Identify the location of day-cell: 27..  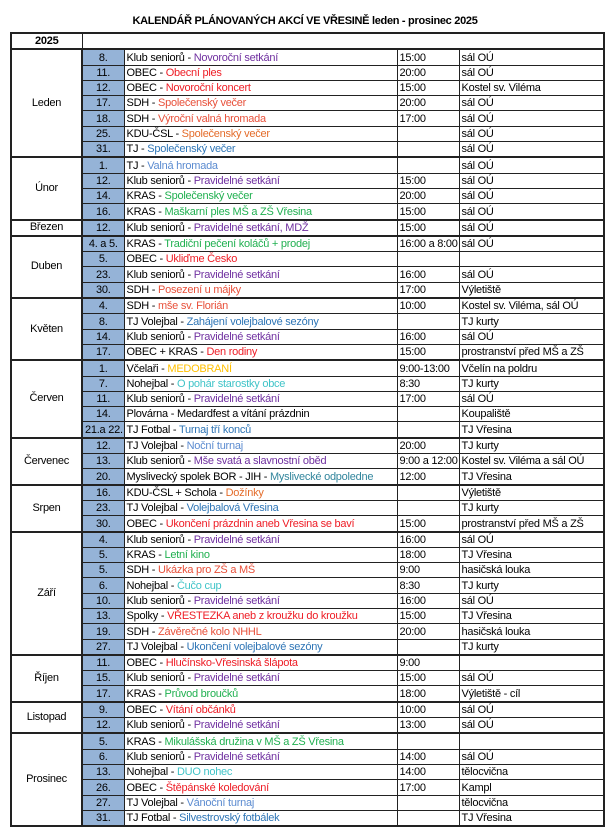
(103, 802).